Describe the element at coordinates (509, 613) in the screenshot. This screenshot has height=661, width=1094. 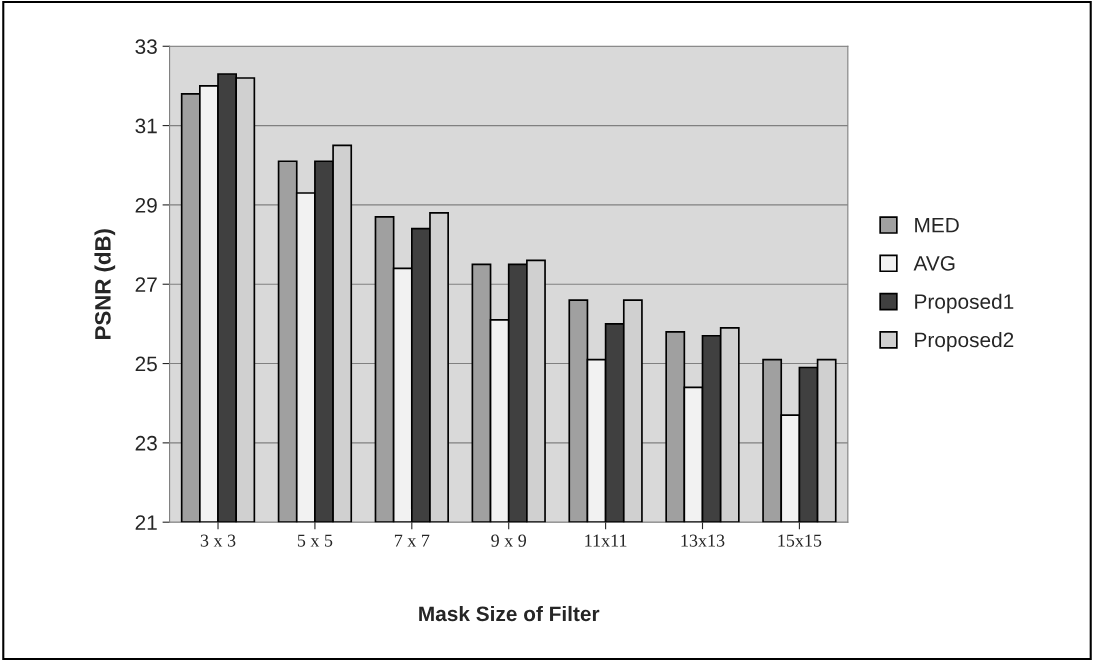
I see `x-axis-title: Mask Size of Filter` at that location.